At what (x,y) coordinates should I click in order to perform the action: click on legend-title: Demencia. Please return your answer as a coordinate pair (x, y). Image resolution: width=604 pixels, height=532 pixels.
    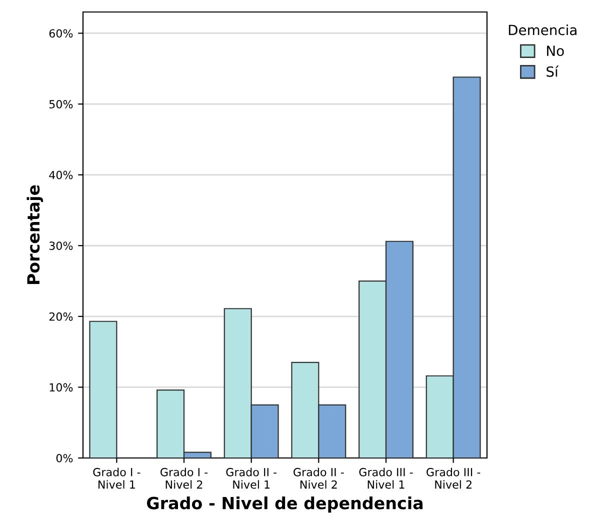
    Looking at the image, I should click on (542, 30).